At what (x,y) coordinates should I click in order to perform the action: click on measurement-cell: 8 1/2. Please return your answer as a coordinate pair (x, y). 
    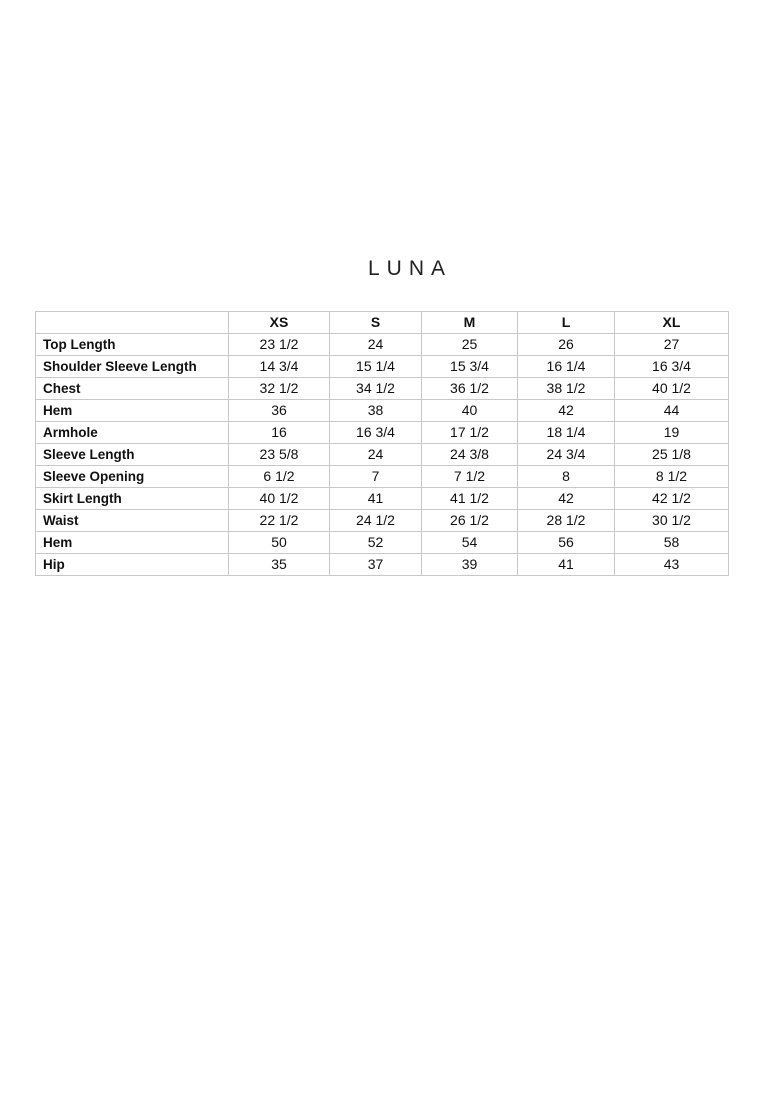
    Looking at the image, I should click on (671, 476).